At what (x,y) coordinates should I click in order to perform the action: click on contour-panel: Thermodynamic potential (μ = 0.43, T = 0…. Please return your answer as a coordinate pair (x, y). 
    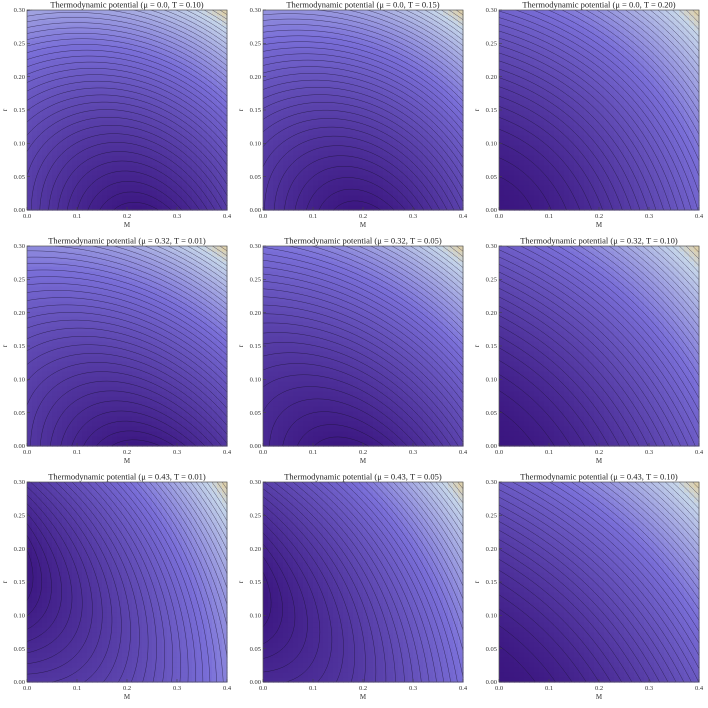
    Looking at the image, I should click on (118, 590).